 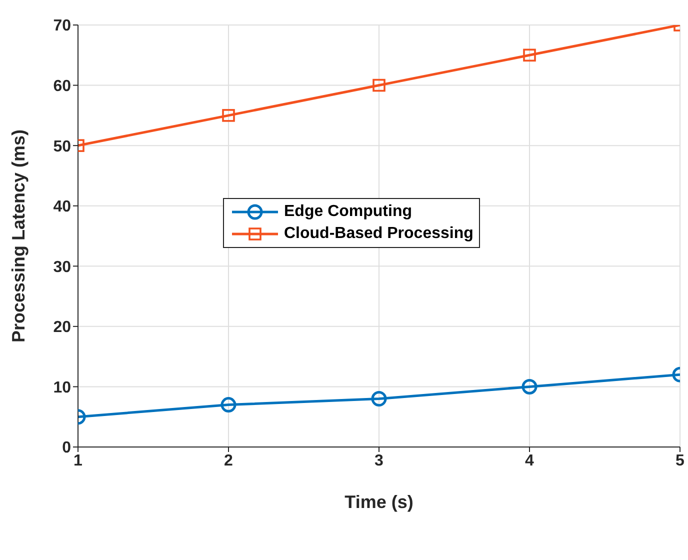 What do you see at coordinates (62, 267) in the screenshot?
I see `y-tick-label: 30` at bounding box center [62, 267].